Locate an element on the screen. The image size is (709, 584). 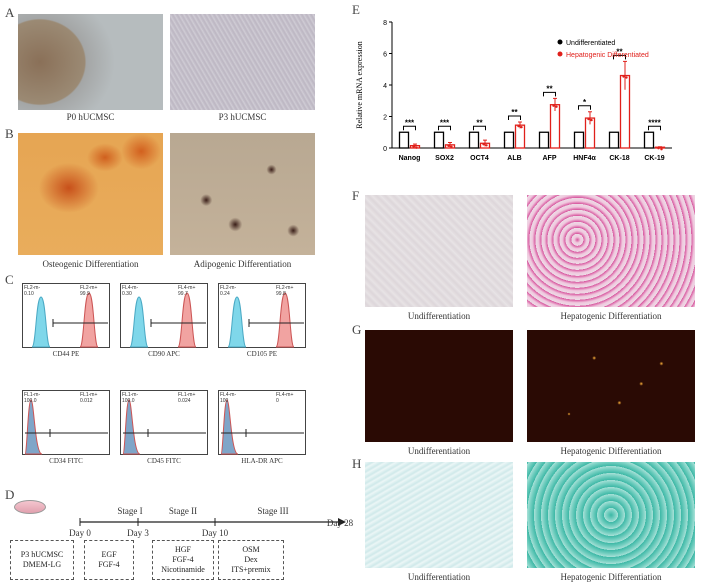
significance-marker: **** is located at coordinates (654, 122).